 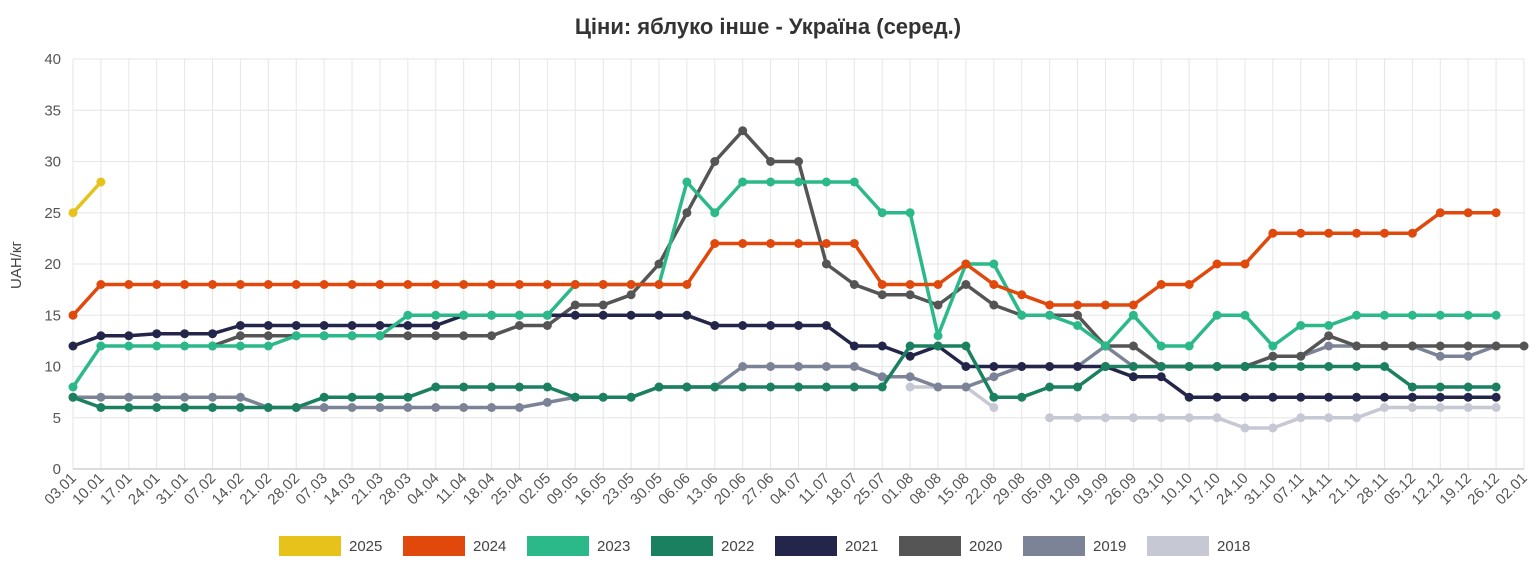 I want to click on legend-item-2022: 2022, so click(x=702, y=546).